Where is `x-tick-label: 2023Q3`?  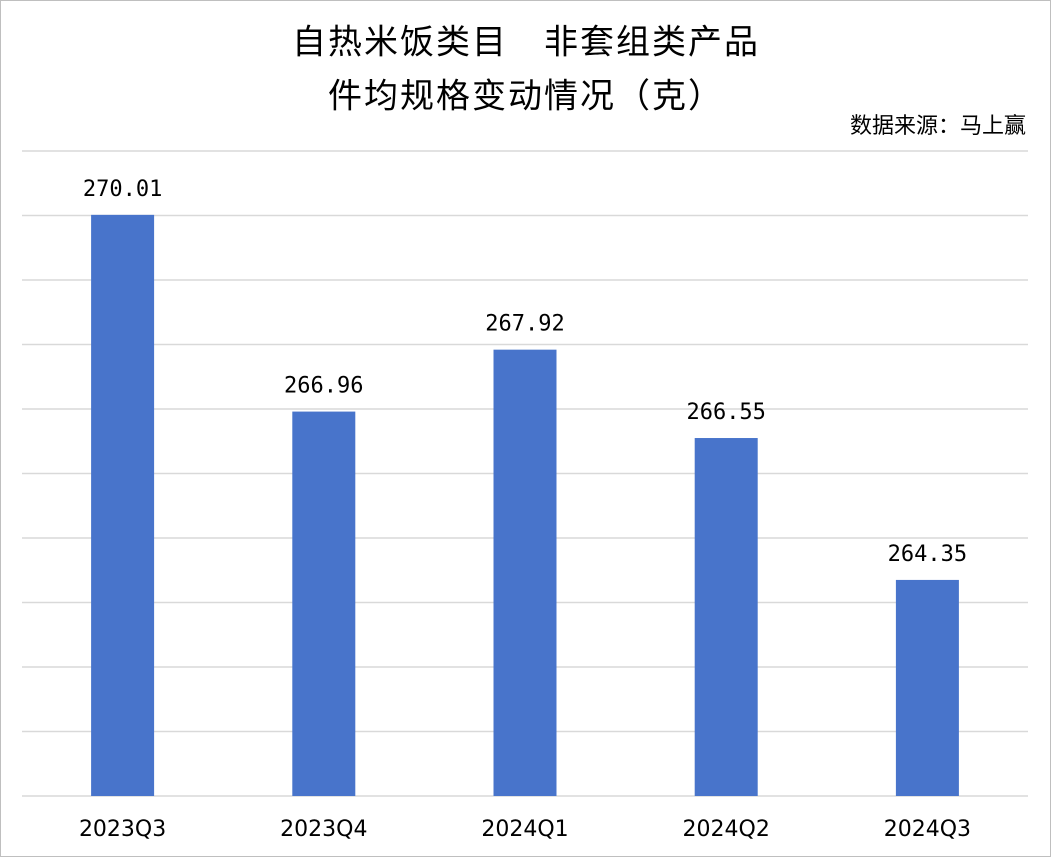
x-tick-label: 2023Q3 is located at coordinates (122, 829).